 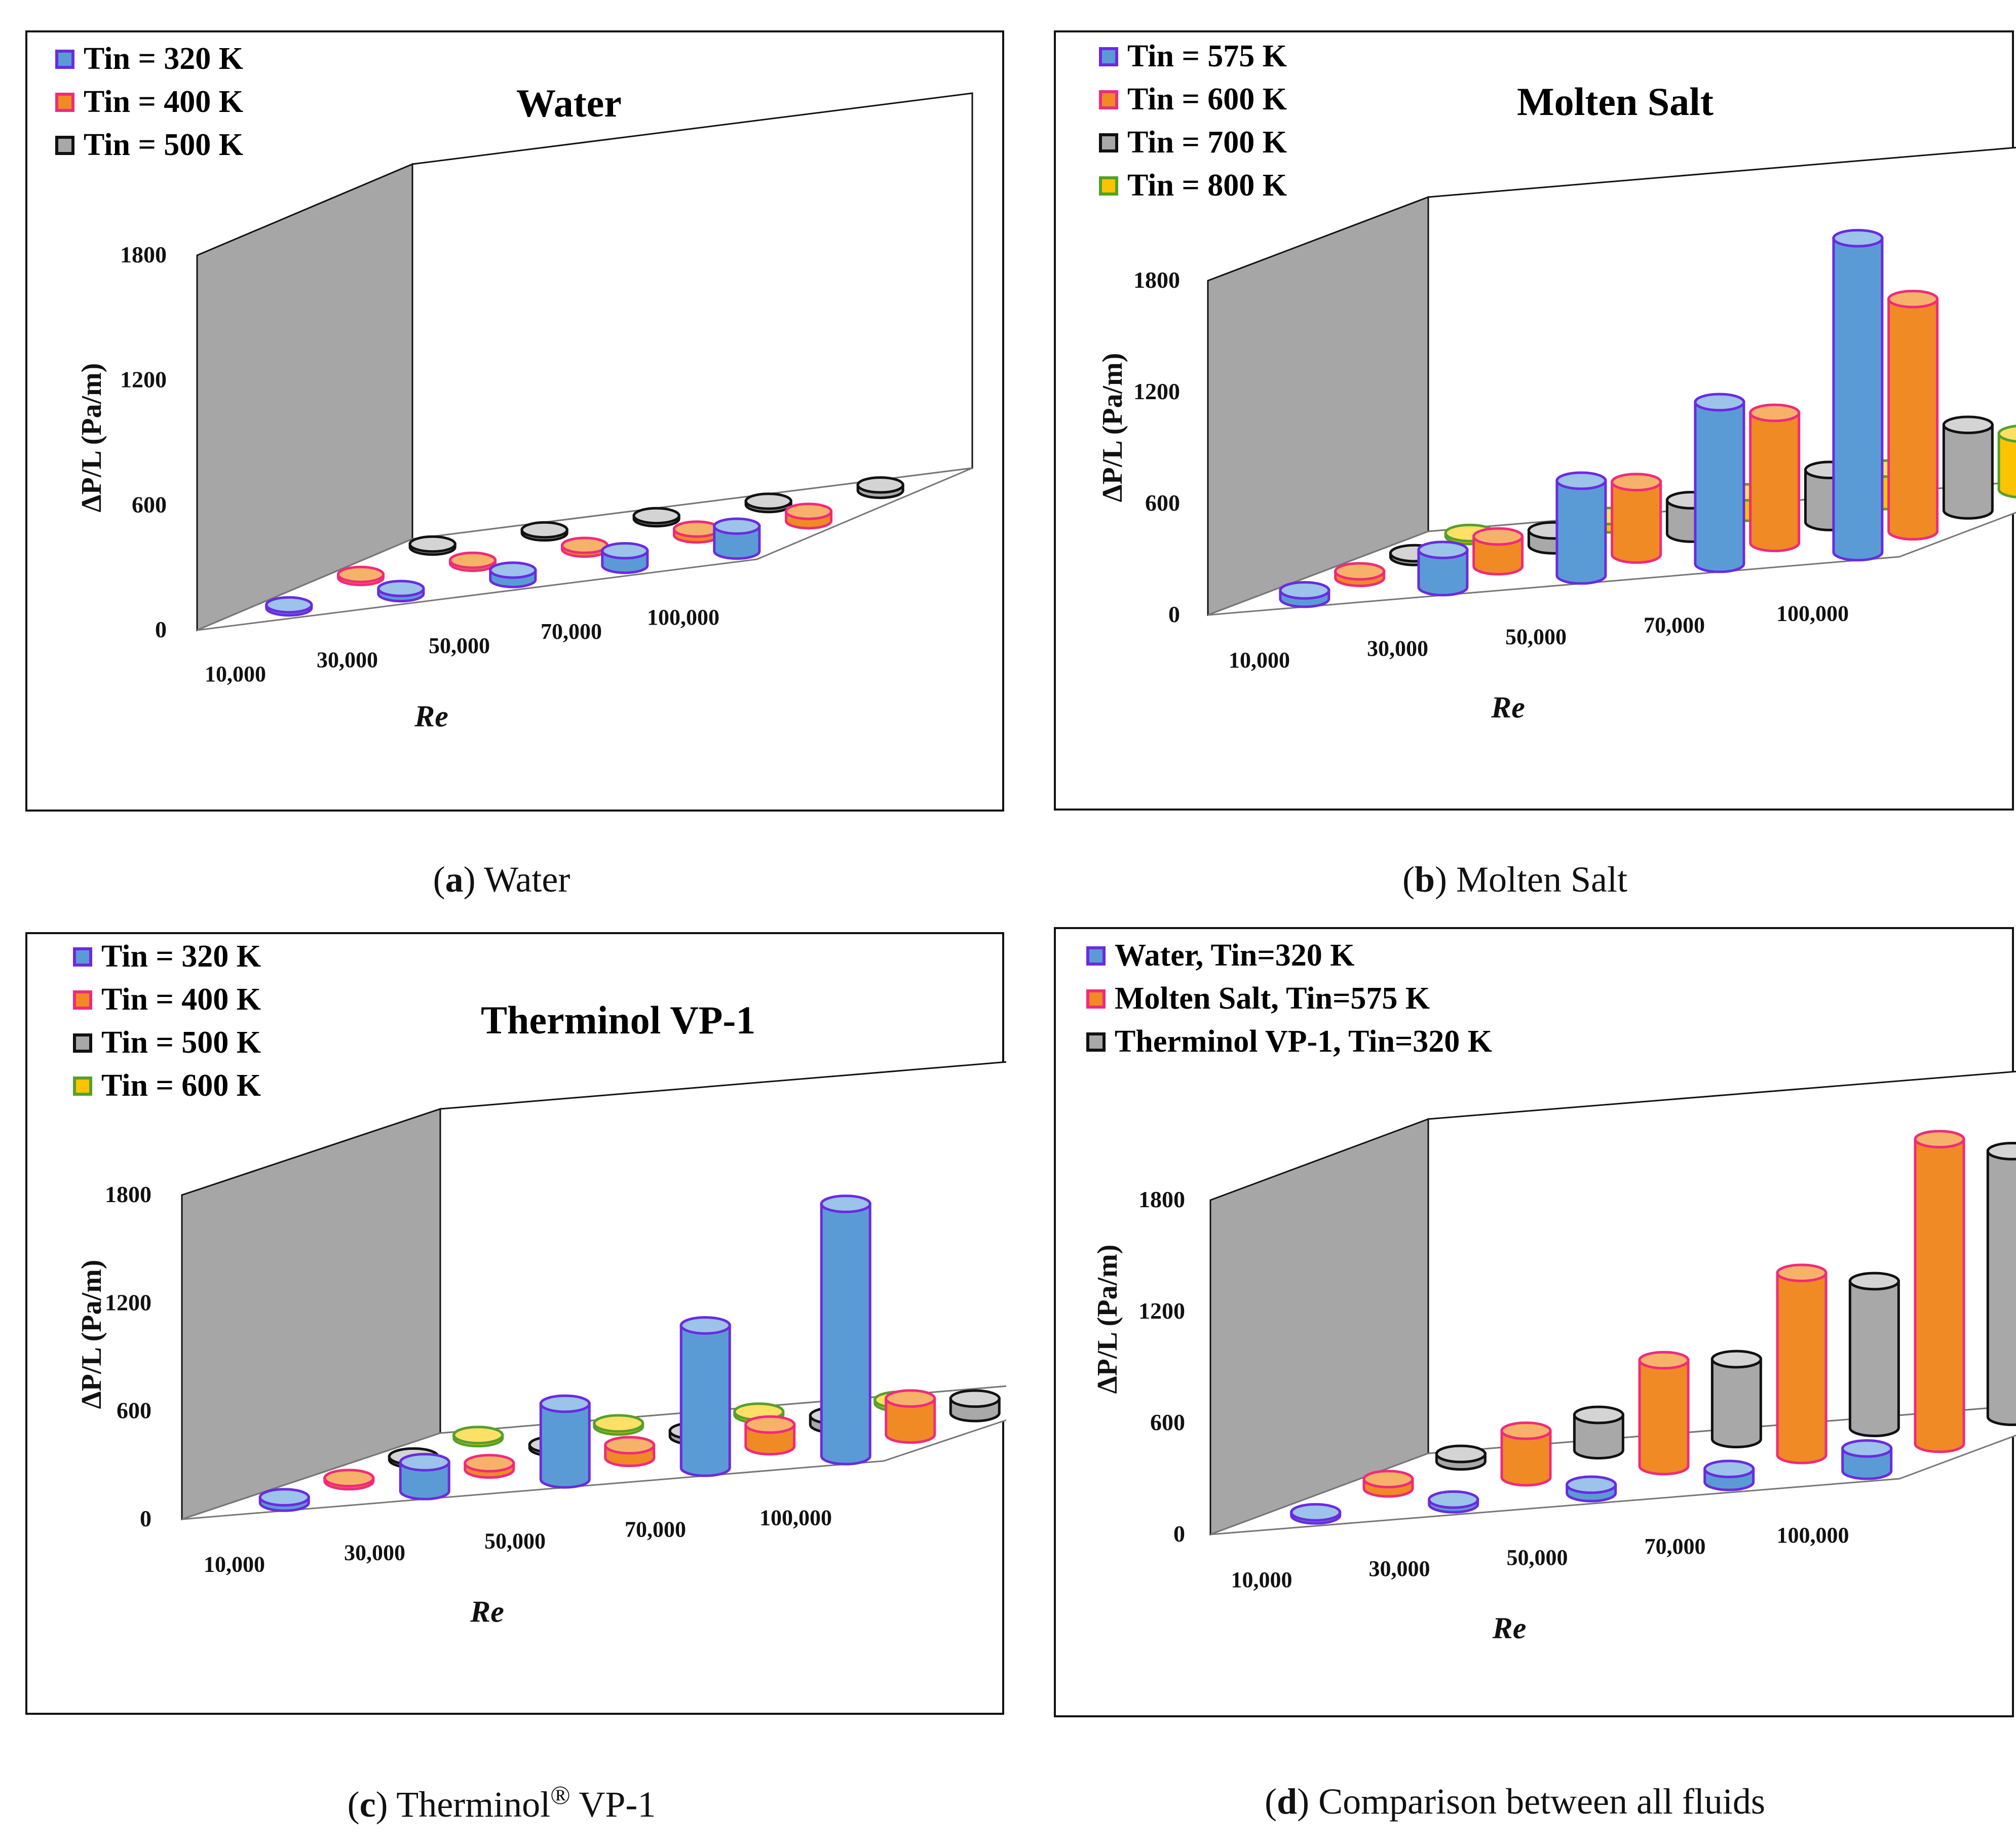 I want to click on caption-d: (d) Comparison between all fluids, so click(x=1515, y=1802).